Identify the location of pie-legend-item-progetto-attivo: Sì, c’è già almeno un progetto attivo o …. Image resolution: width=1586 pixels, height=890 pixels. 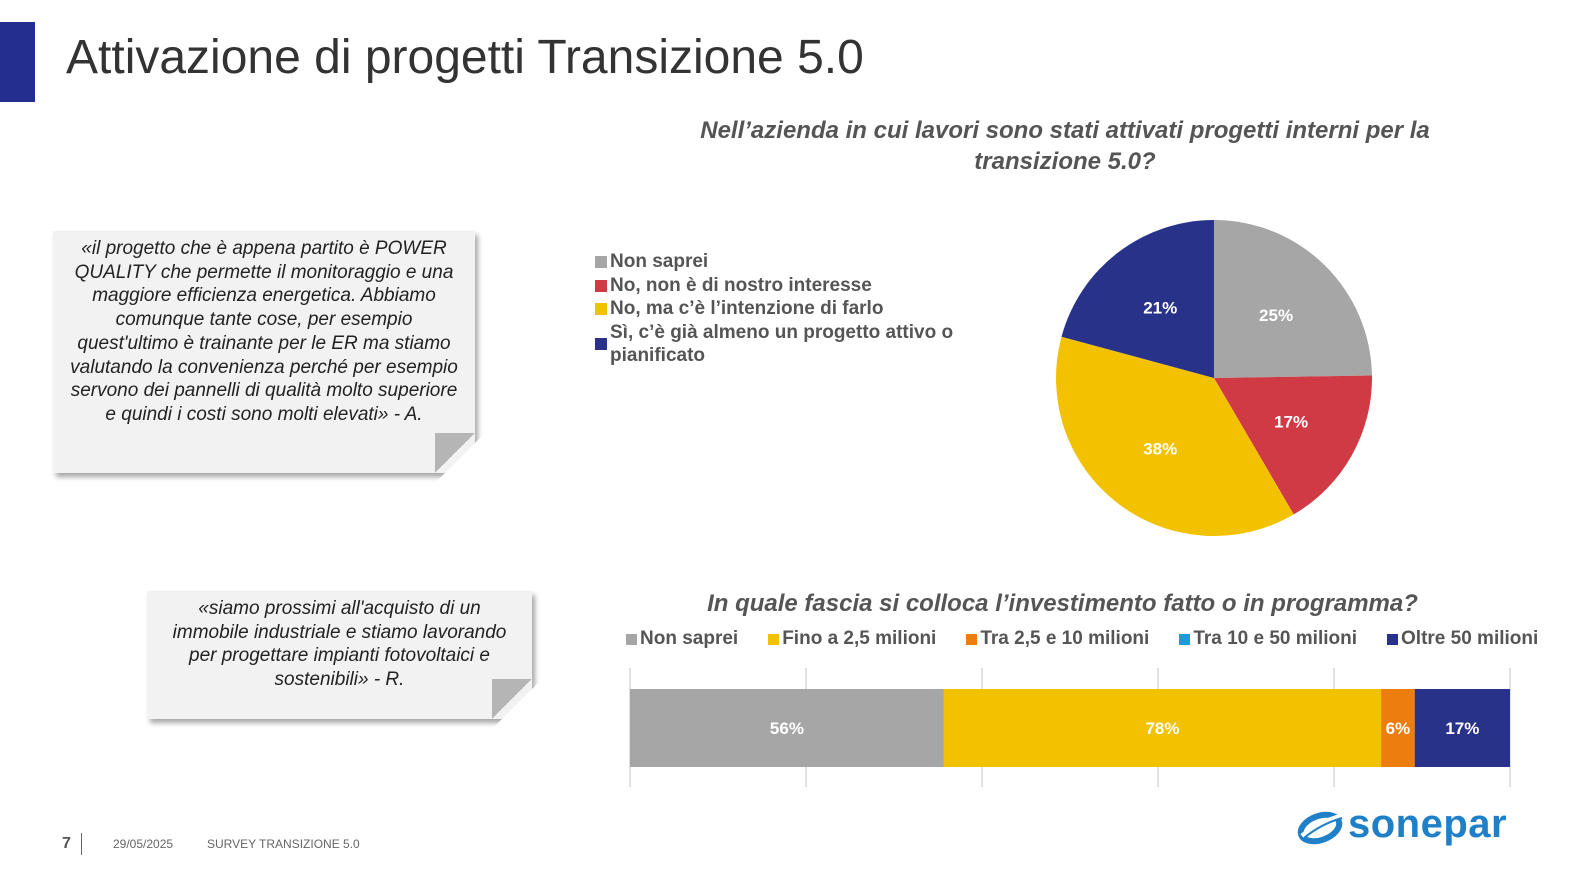
(780, 344).